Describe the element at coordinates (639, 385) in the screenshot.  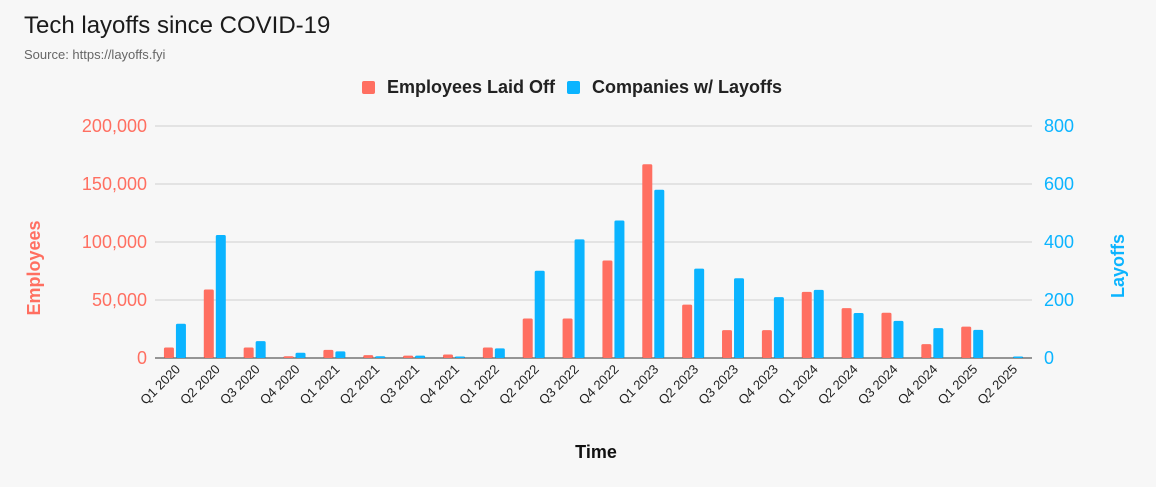
I see `x-tick: Q1 2023` at that location.